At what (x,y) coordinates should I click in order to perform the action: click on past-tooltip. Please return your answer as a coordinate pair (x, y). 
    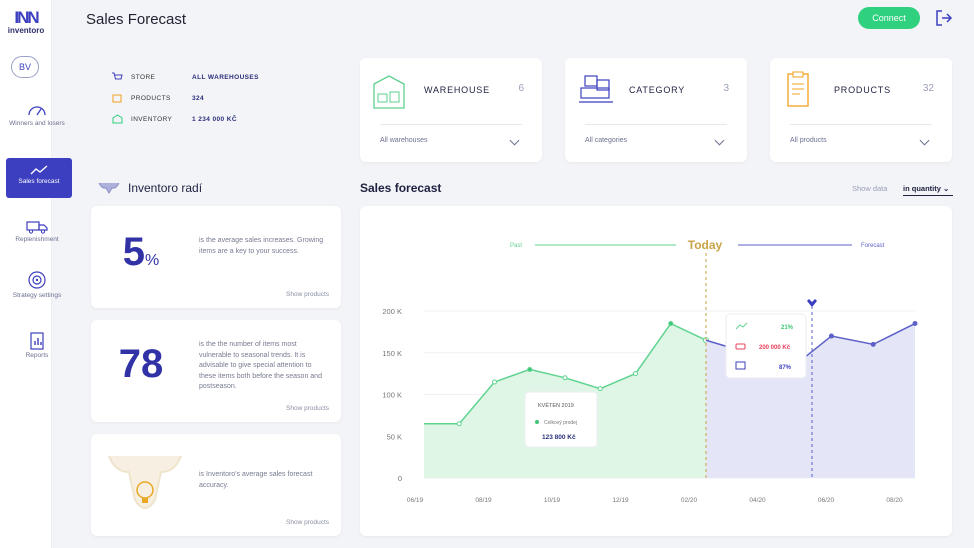
    Looking at the image, I should click on (561, 419).